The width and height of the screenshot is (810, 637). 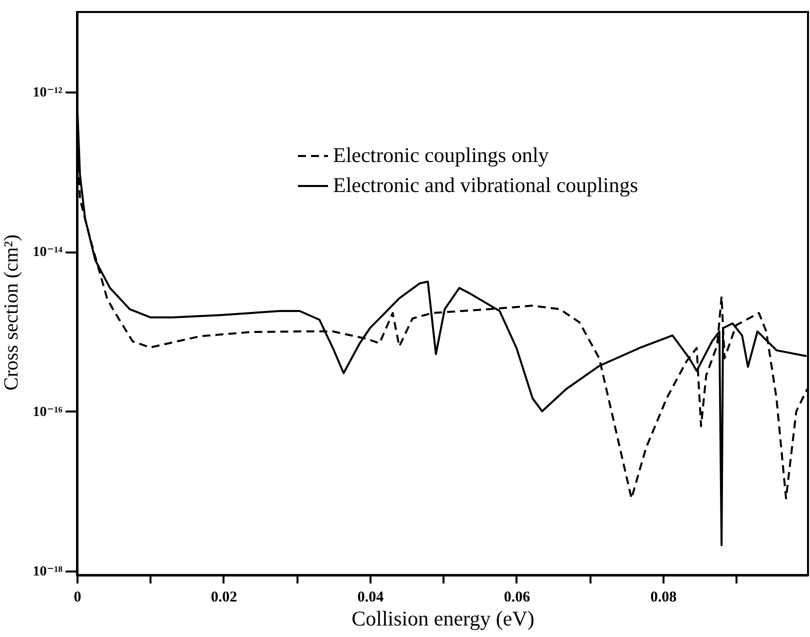 What do you see at coordinates (370, 598) in the screenshot?
I see `x-tick-label: 0.04` at bounding box center [370, 598].